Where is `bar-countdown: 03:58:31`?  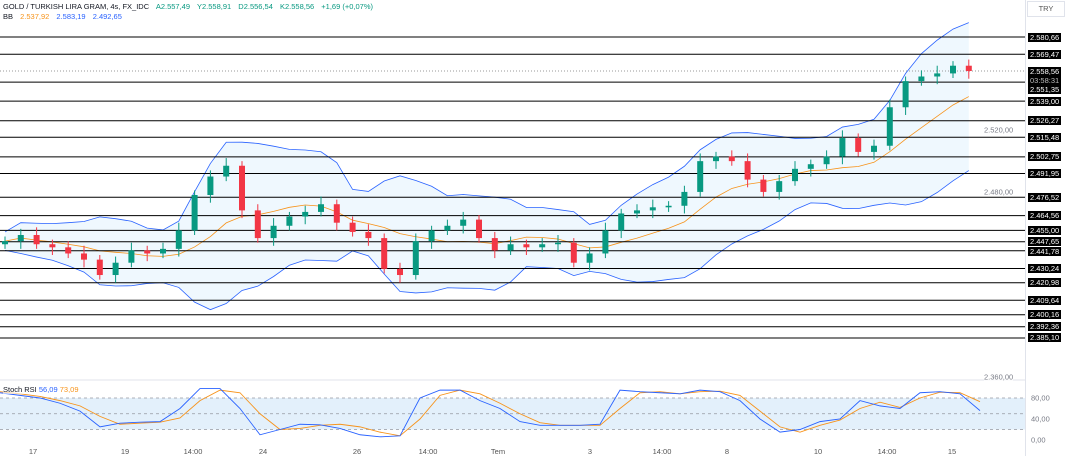
bar-countdown: 03:58:31 is located at coordinates (1045, 80).